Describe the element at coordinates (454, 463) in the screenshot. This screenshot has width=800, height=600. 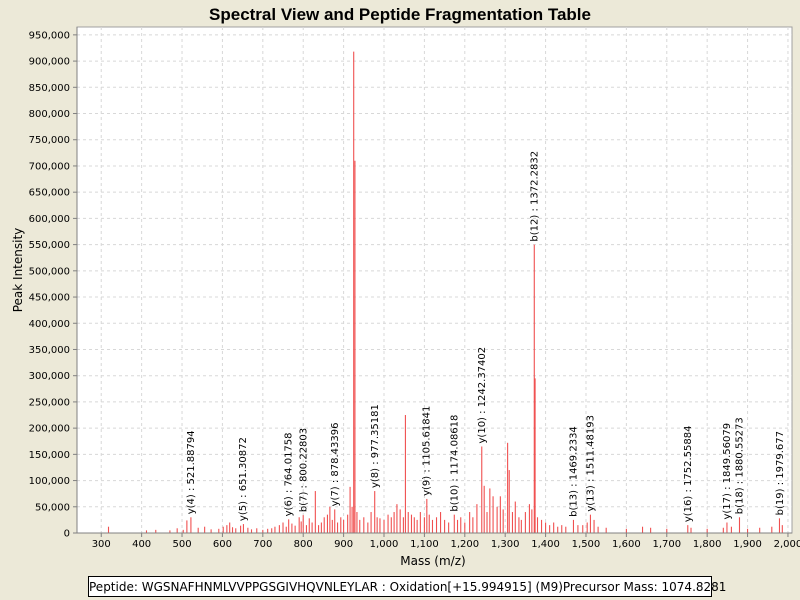
I see `peak-annotation-label: b(10) : 1174.08618` at that location.